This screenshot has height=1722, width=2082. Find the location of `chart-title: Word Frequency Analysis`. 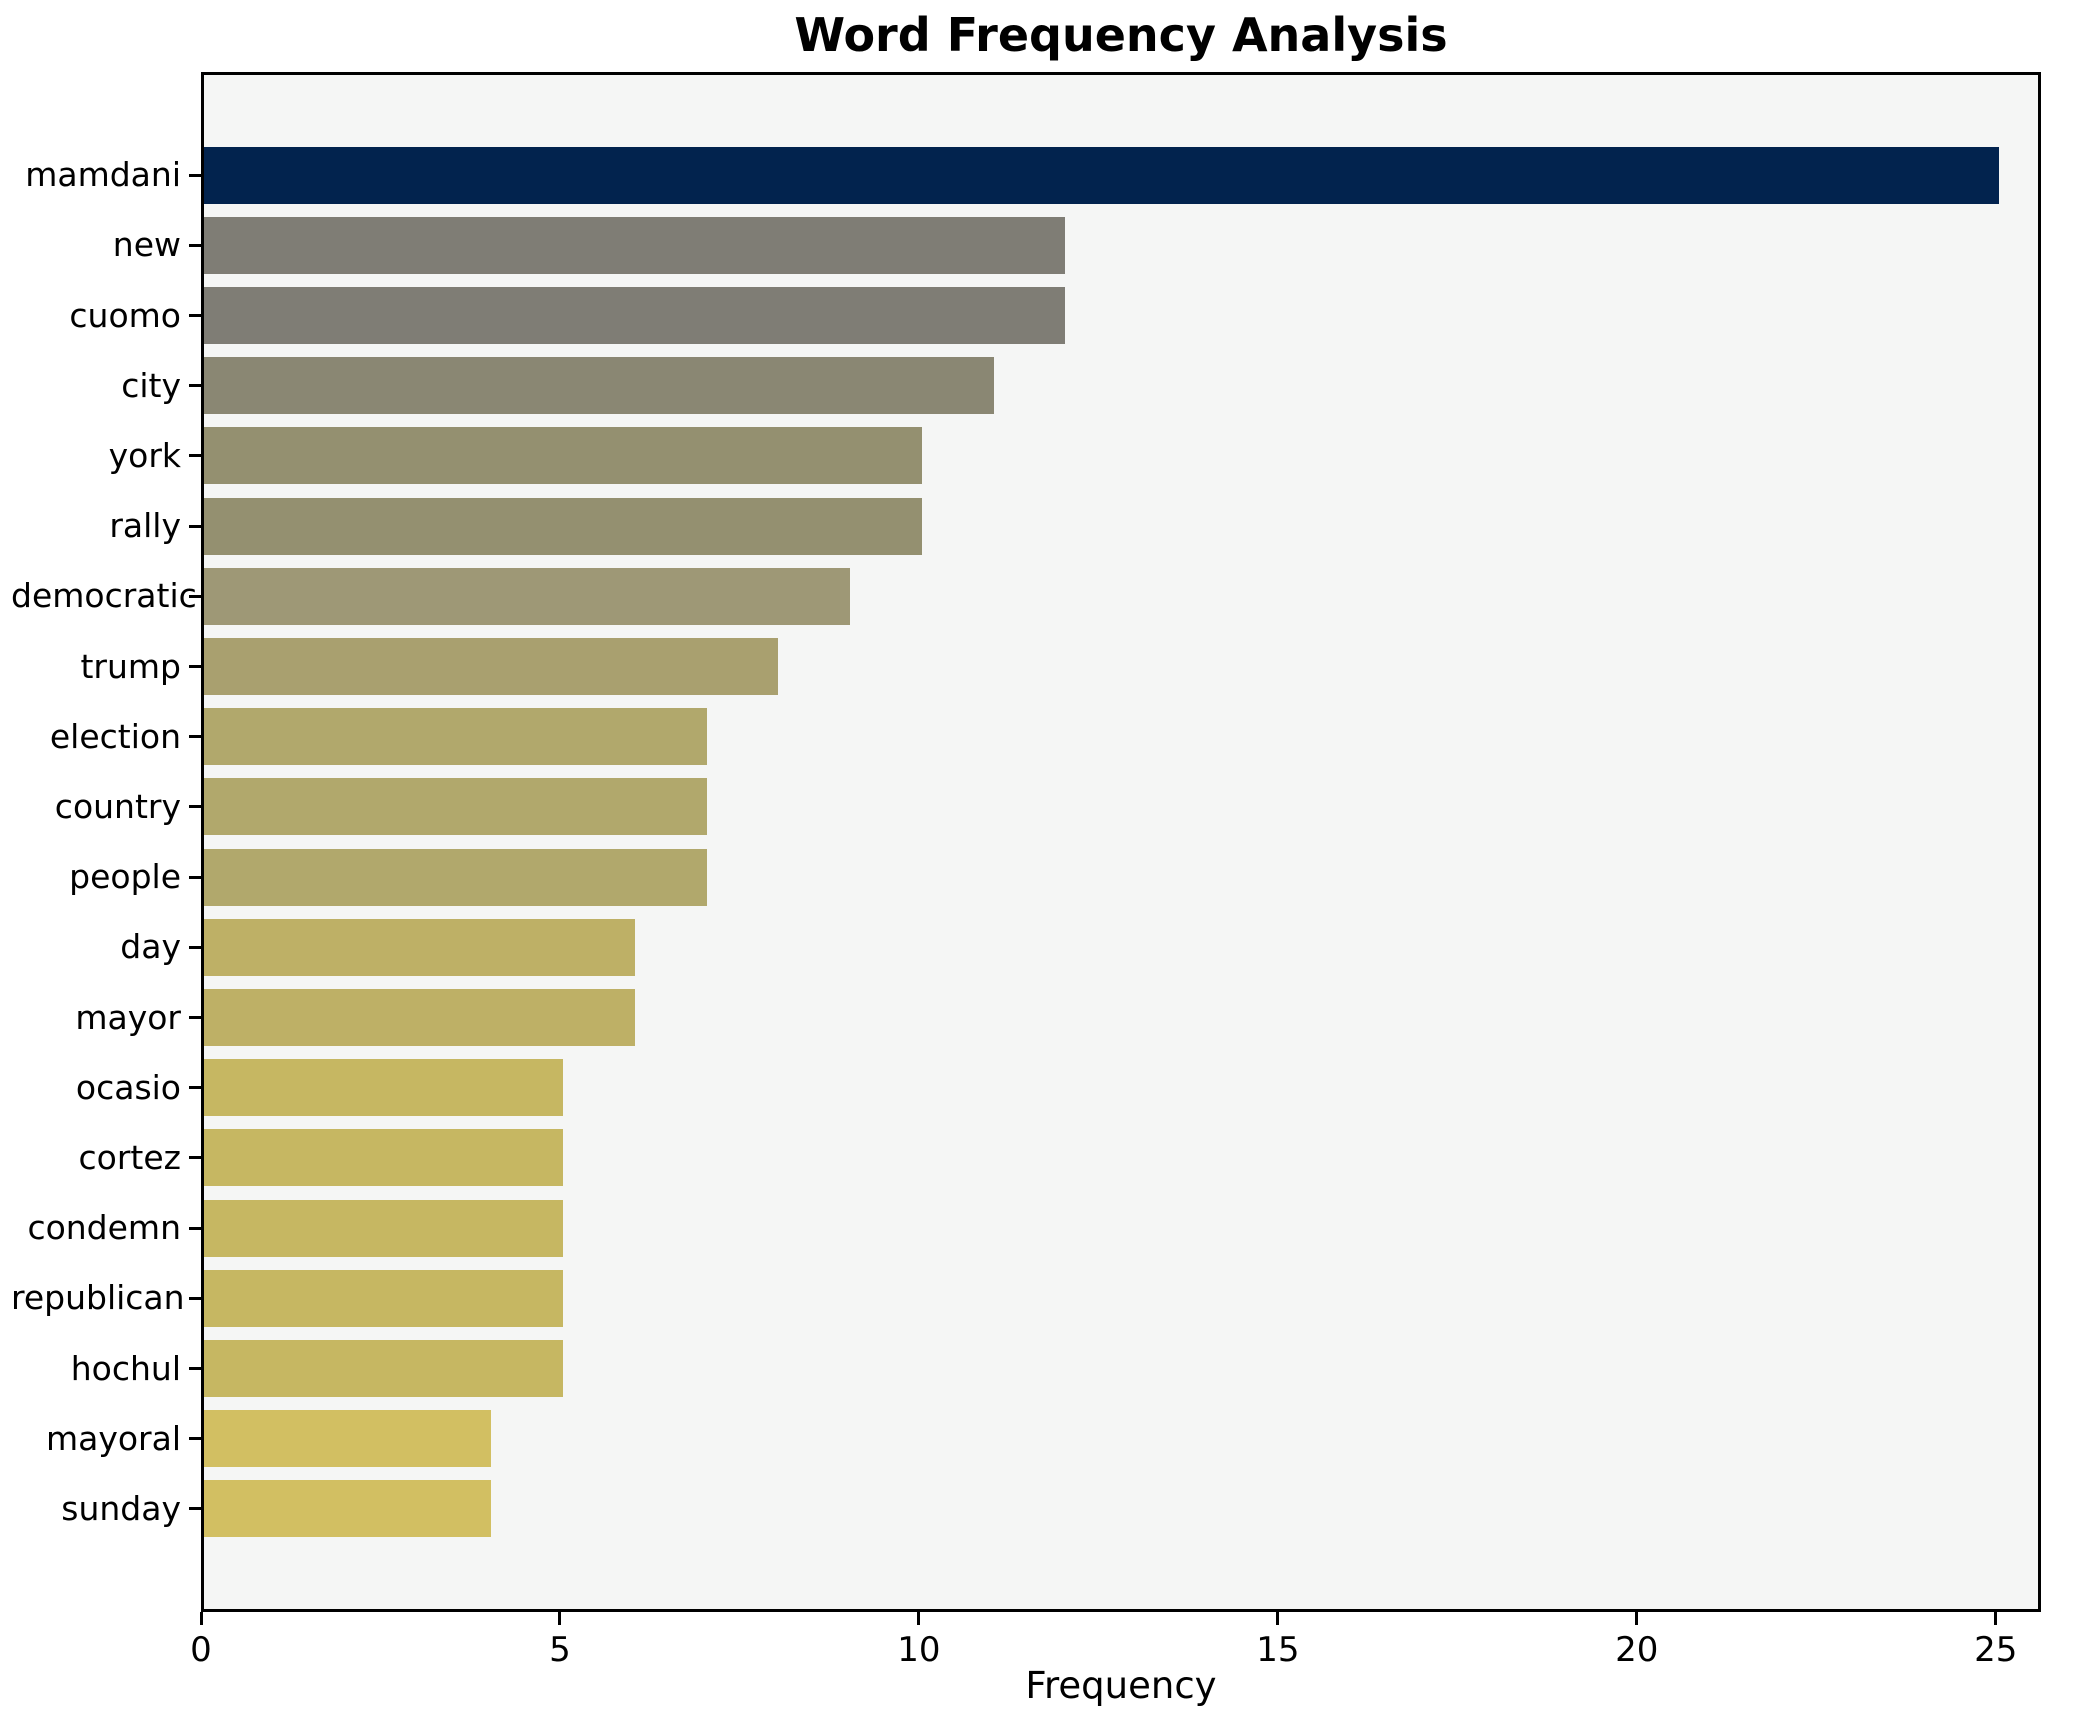

chart-title: Word Frequency Analysis is located at coordinates (1121, 35).